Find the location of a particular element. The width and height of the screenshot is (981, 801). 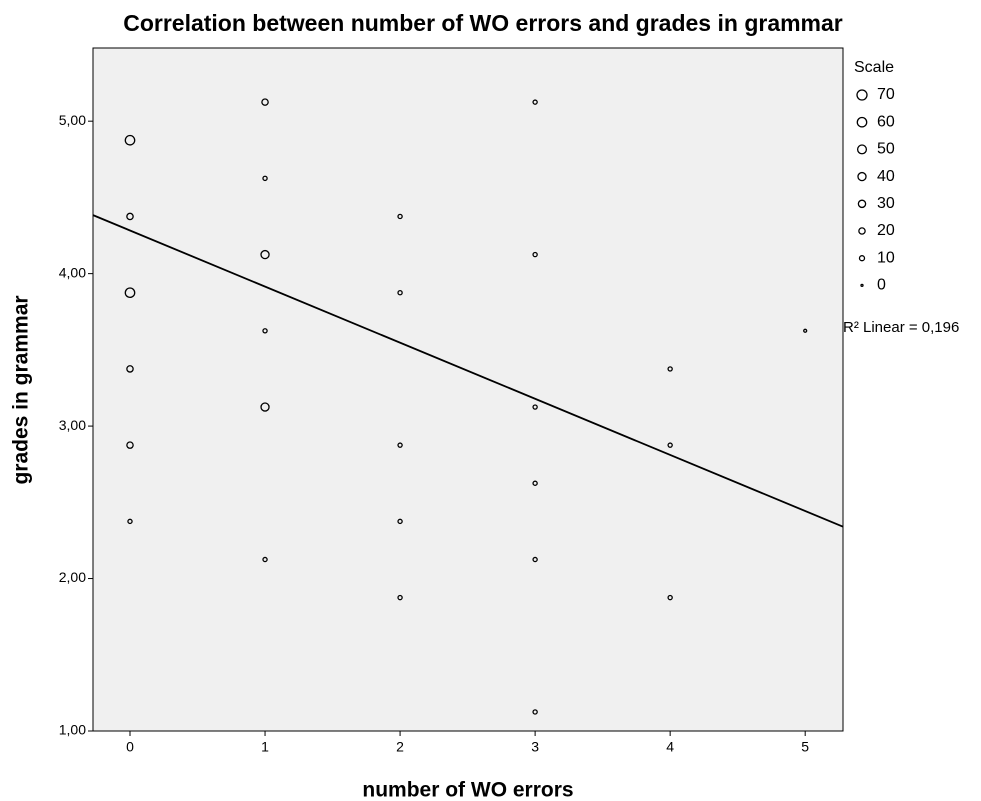

legend-label: 20 is located at coordinates (886, 230).